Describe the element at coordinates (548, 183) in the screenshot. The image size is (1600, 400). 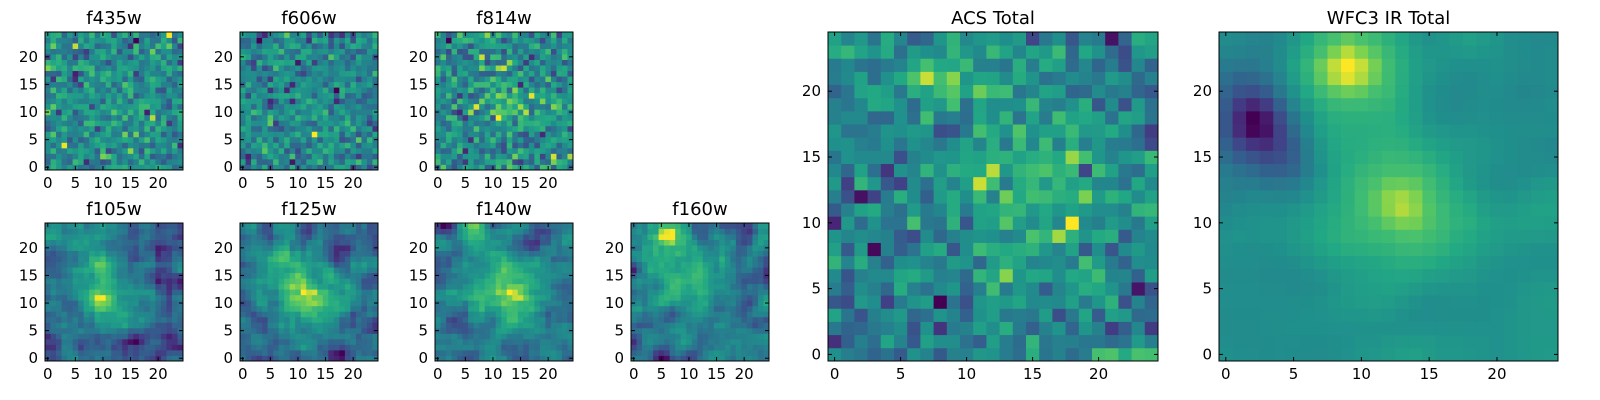
I see `x-tick-label: 20` at that location.